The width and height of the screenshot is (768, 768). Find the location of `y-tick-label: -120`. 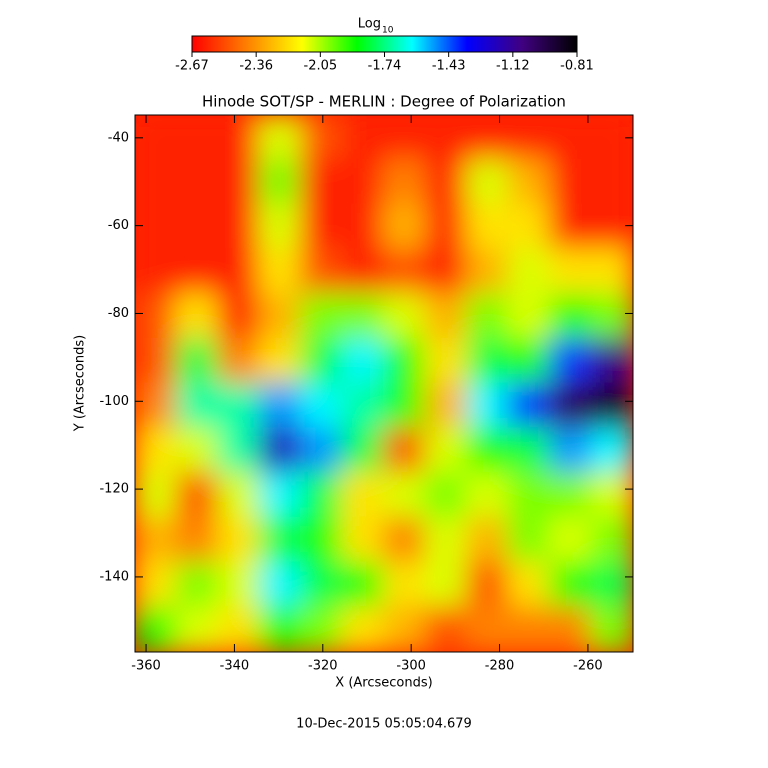

y-tick-label: -120 is located at coordinates (114, 489).